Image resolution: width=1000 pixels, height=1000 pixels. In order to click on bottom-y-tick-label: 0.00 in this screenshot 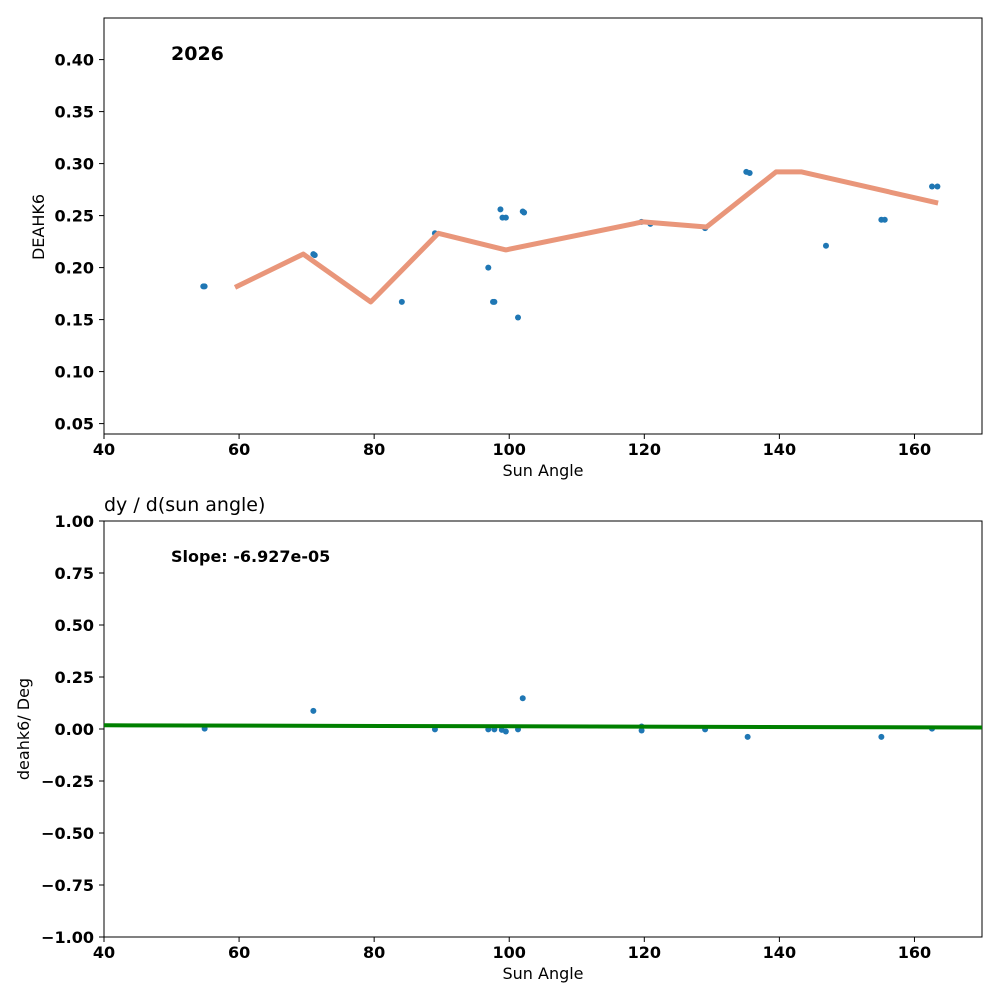, I will do `click(74, 729)`.